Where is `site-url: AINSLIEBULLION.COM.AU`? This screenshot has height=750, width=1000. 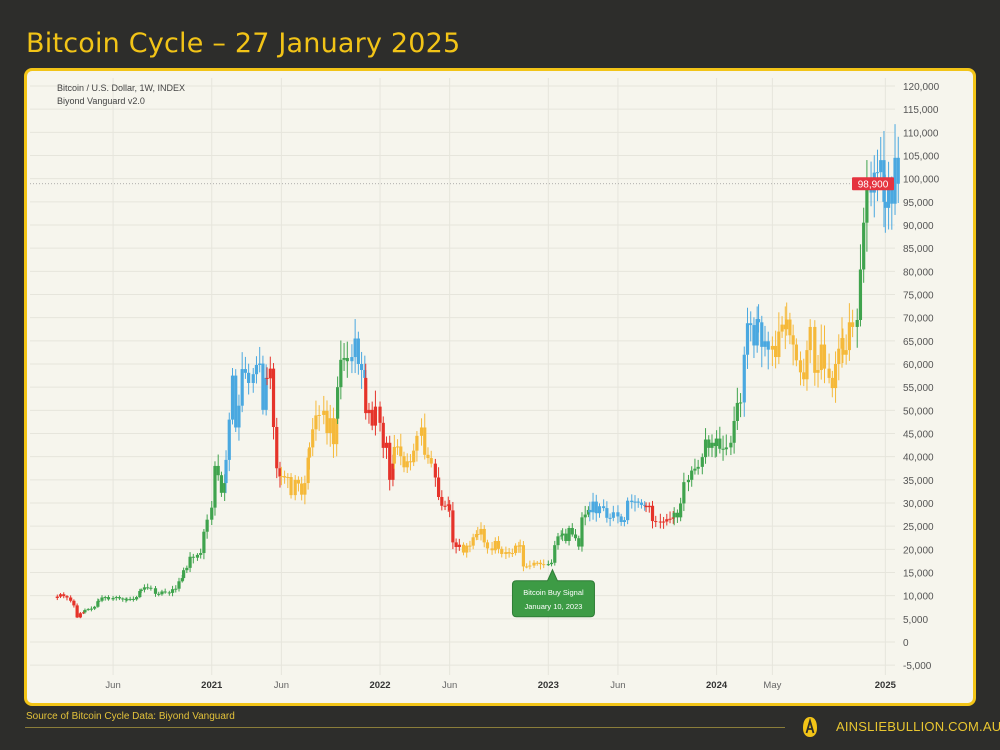
site-url: AINSLIEBULLION.COM.AU is located at coordinates (918, 726).